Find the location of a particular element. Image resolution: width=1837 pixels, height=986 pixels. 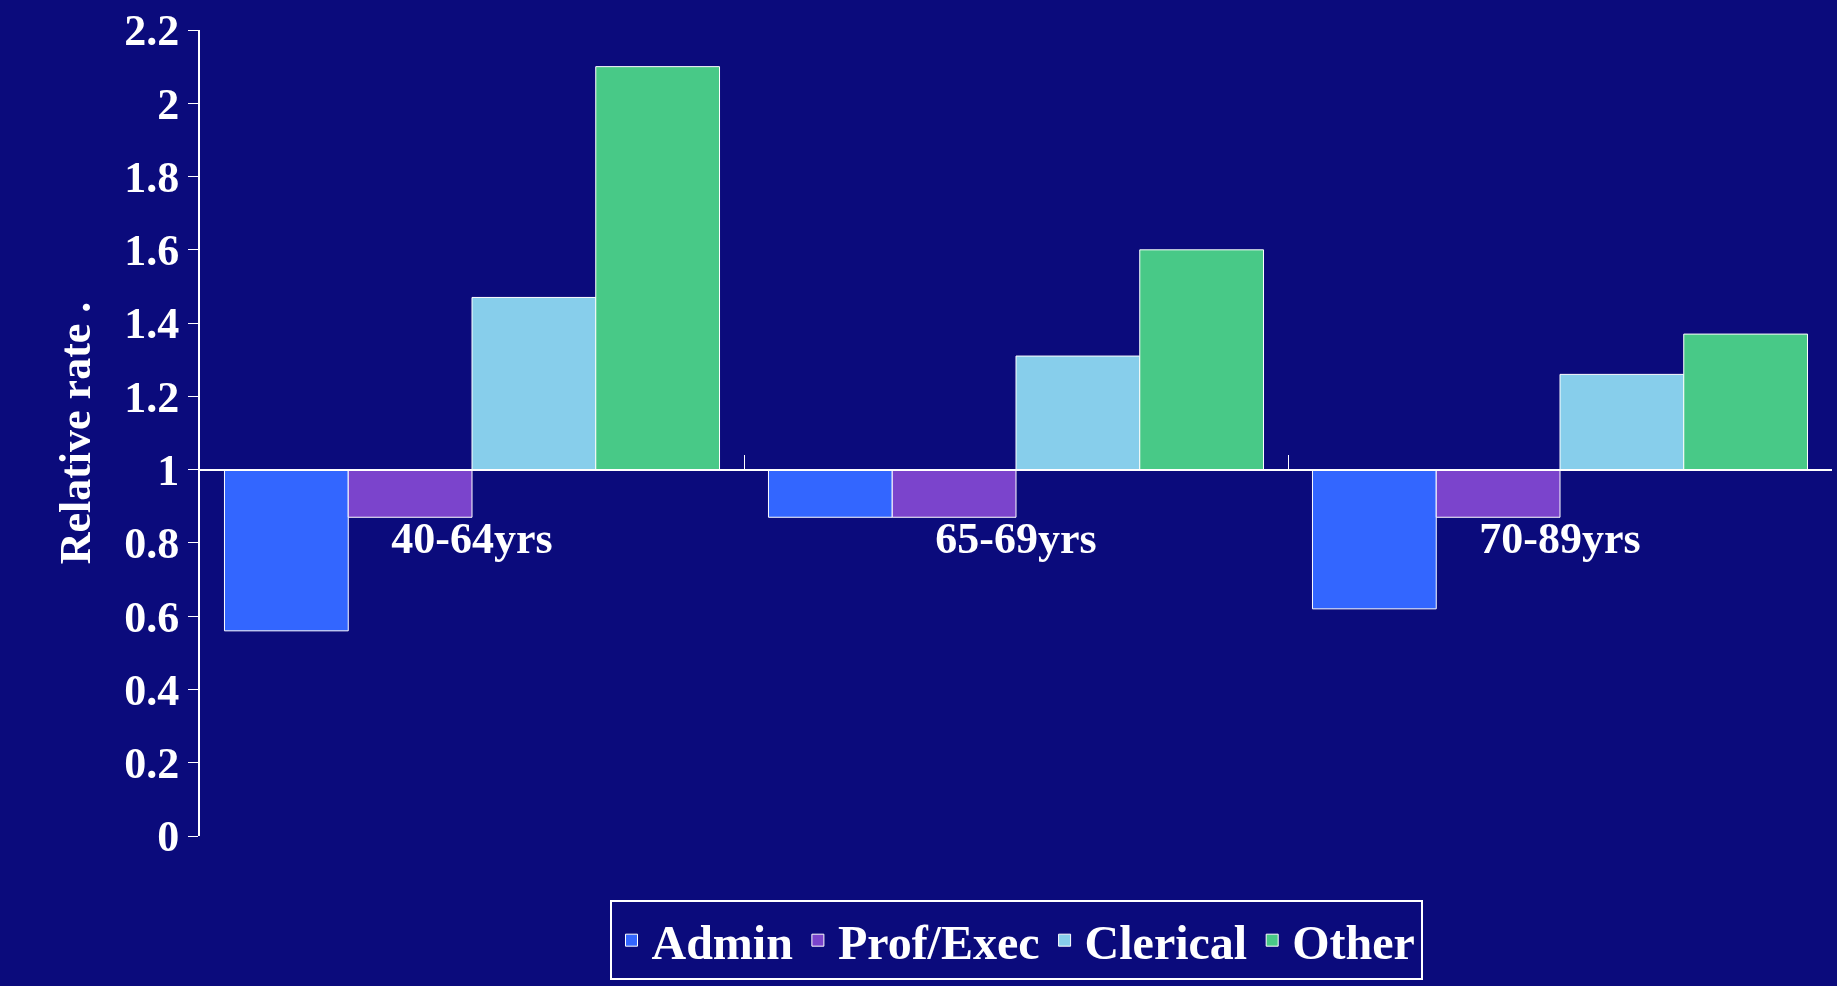

legend-label: Clerical is located at coordinates (1166, 942).